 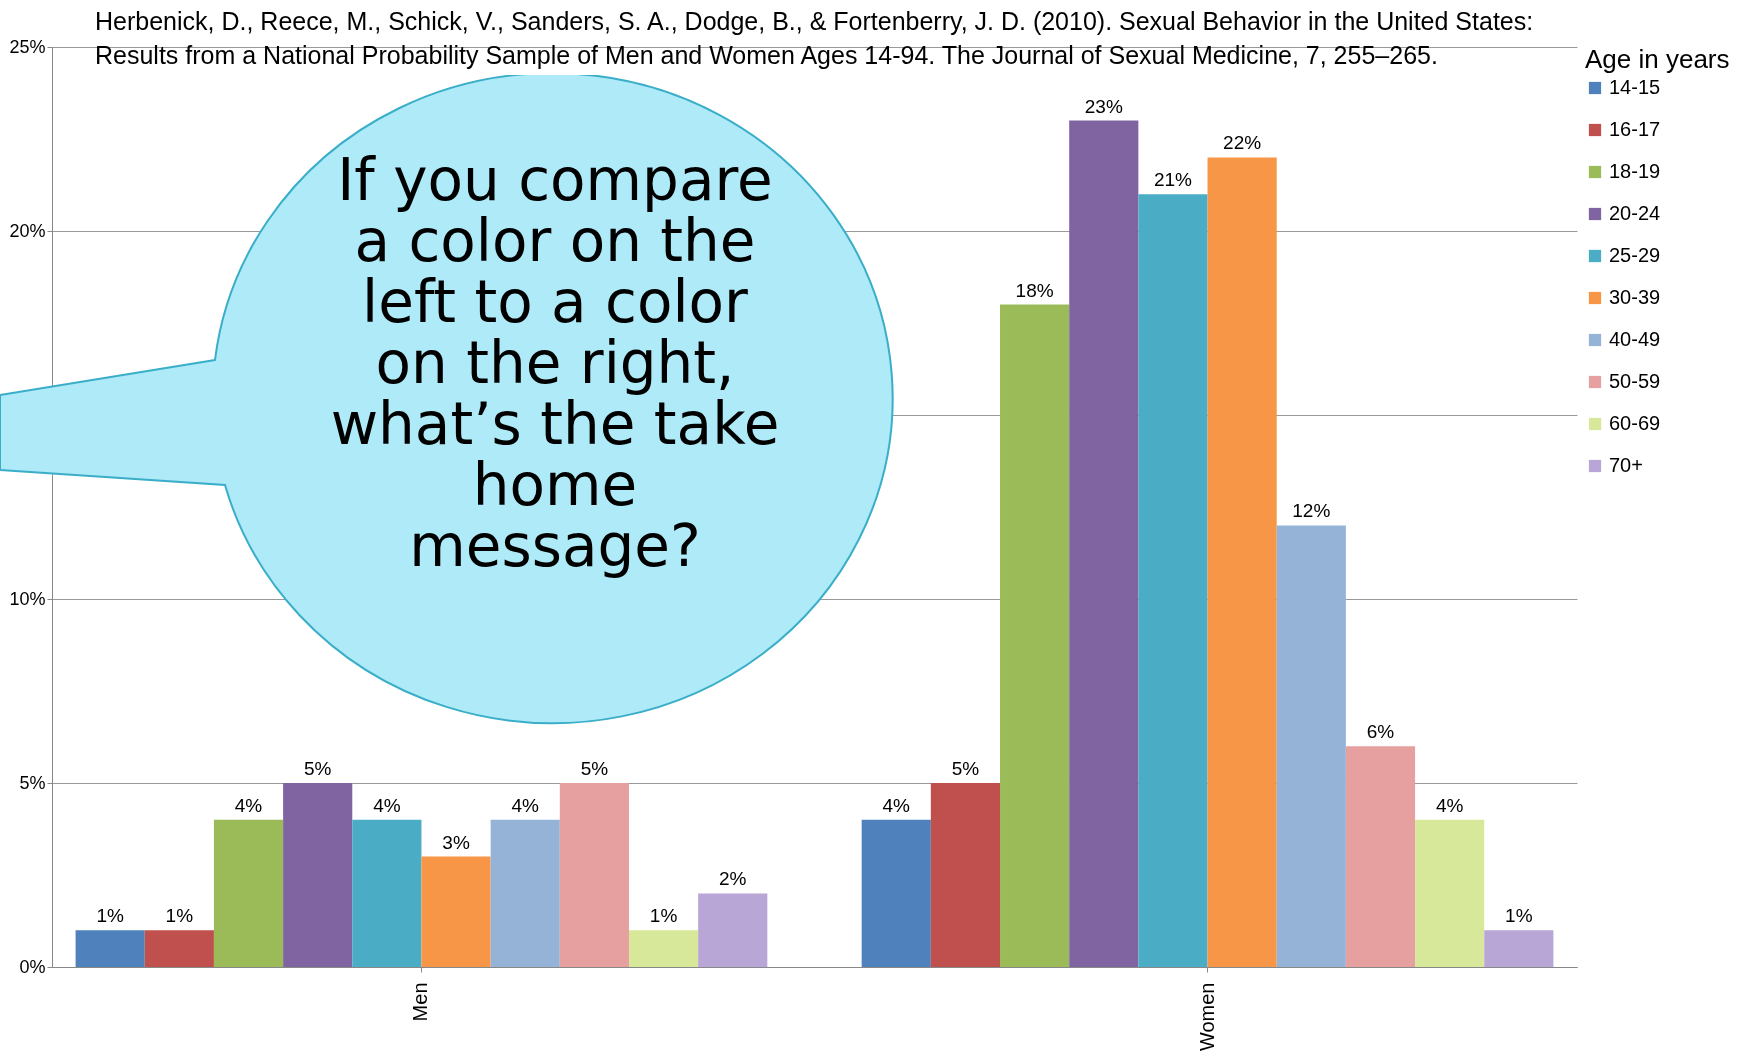 I want to click on legend-label: 70+, so click(x=1626, y=465).